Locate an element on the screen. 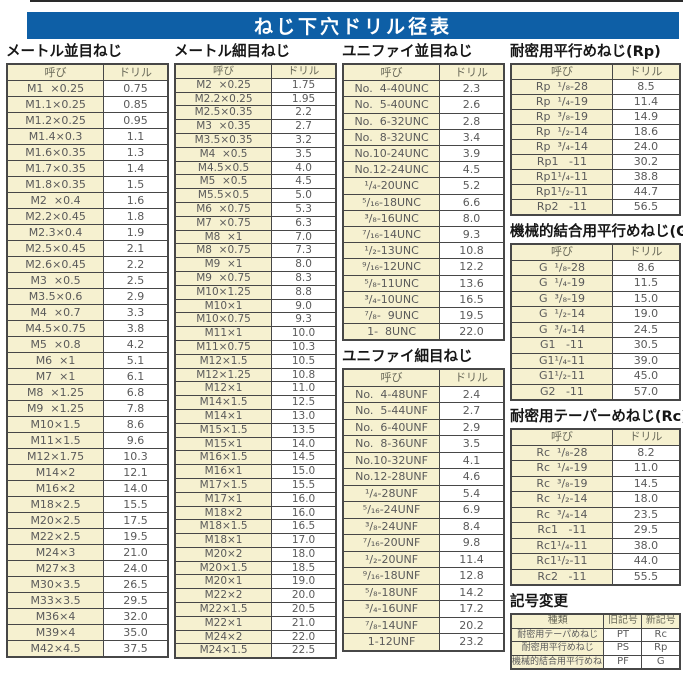  title-bar: ねじ下穴ドリル径表 is located at coordinates (353, 25).